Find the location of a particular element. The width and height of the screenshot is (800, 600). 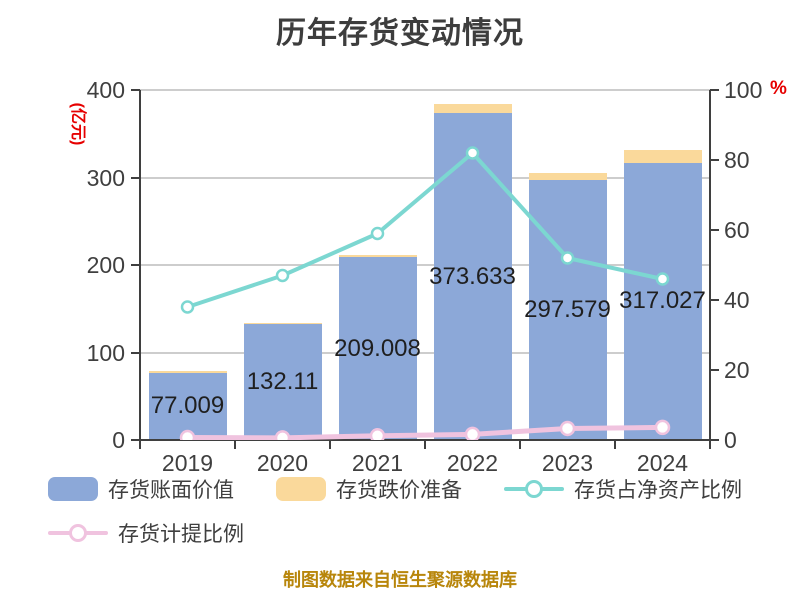

bar-value-label: 209.008 is located at coordinates (377, 348).